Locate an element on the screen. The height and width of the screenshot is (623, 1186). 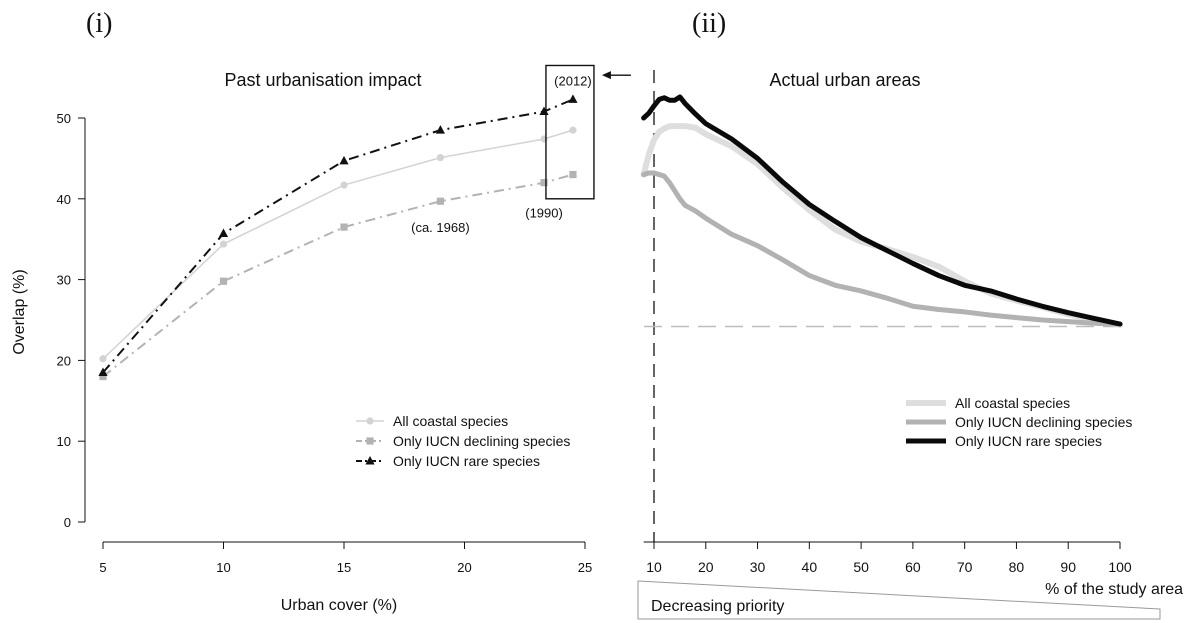
x-tick-label: 25 is located at coordinates (585, 567).